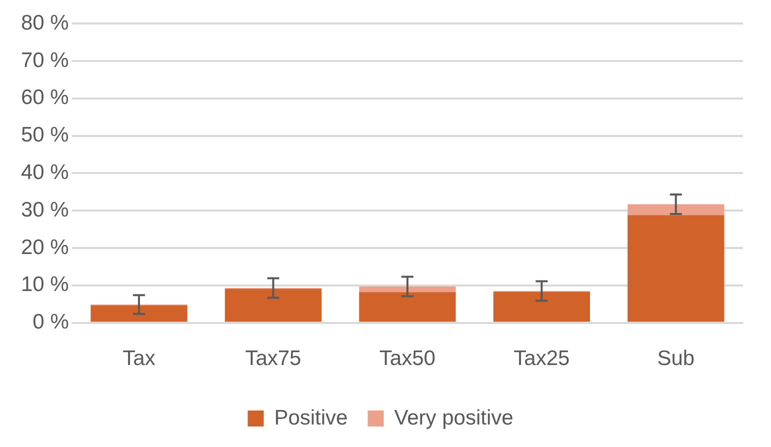 This screenshot has height=447, width=771. I want to click on y-tick-label: 50 %, so click(44, 135).